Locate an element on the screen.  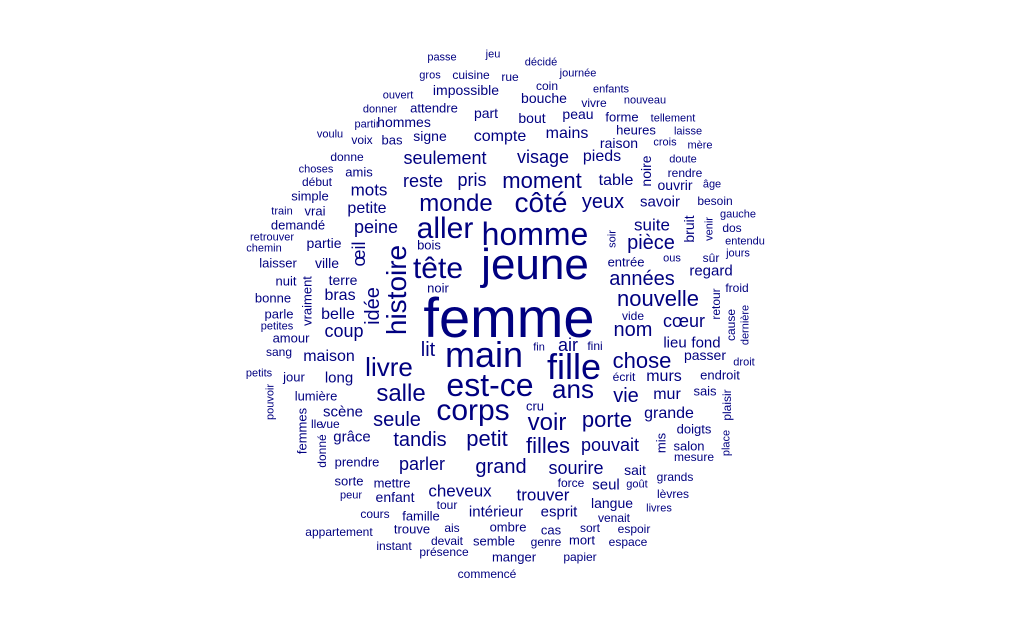
word-signe: signe is located at coordinates (430, 136).